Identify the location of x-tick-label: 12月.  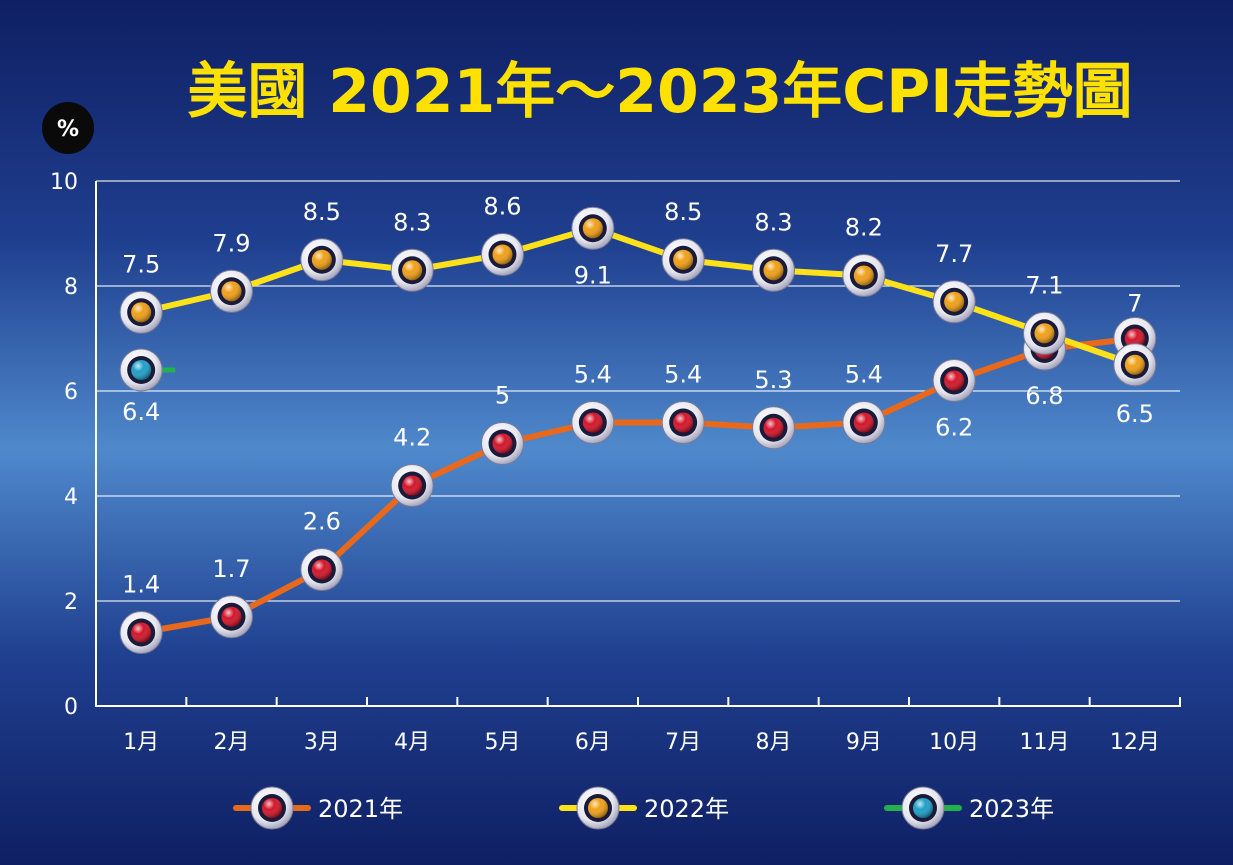
(1135, 742).